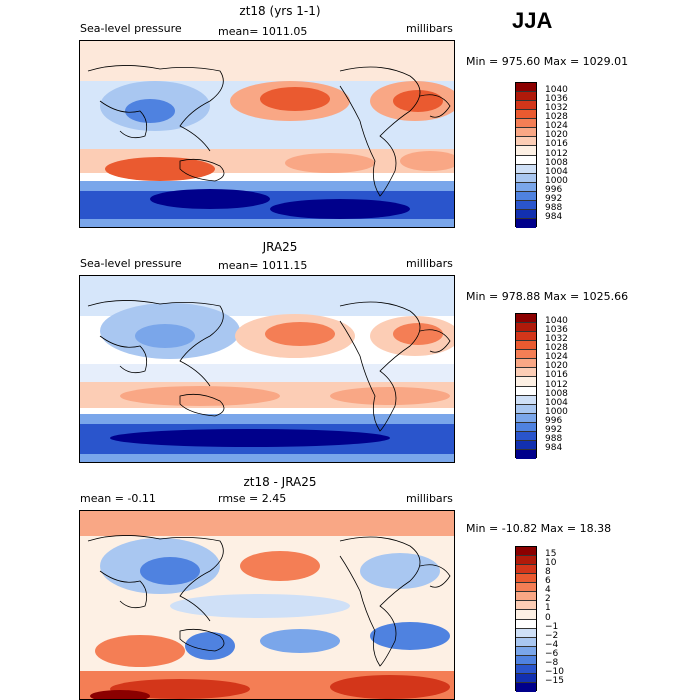  Describe the element at coordinates (552, 626) in the screenshot. I see `colorbar-tick-label: −1` at that location.